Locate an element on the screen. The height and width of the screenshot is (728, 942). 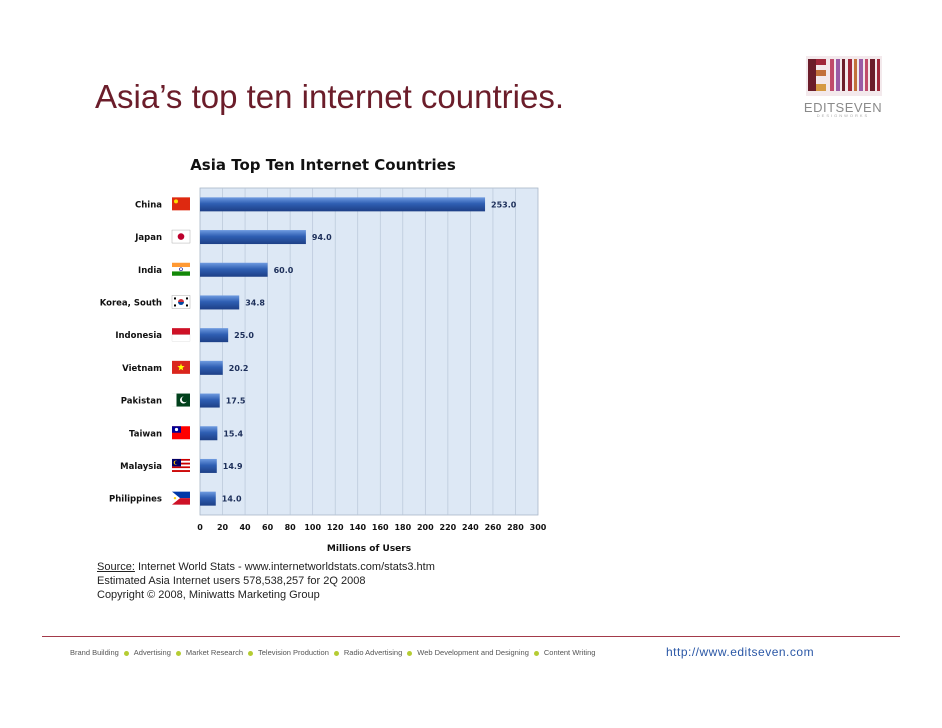
data-label: 14.9 is located at coordinates (233, 466).